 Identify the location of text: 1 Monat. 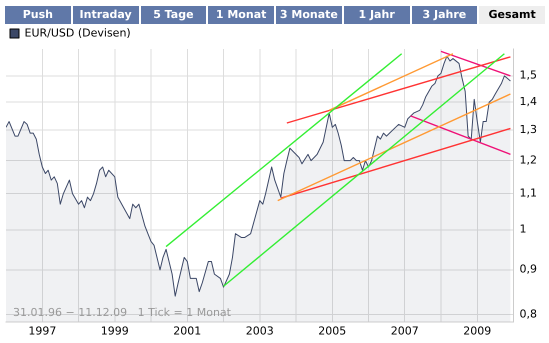
(241, 15).